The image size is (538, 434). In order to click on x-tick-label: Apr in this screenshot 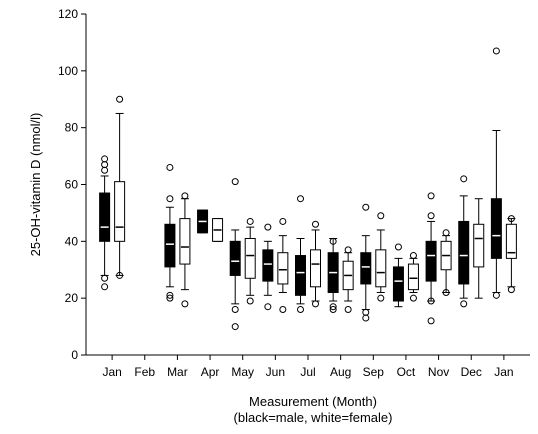, I will do `click(210, 372)`.